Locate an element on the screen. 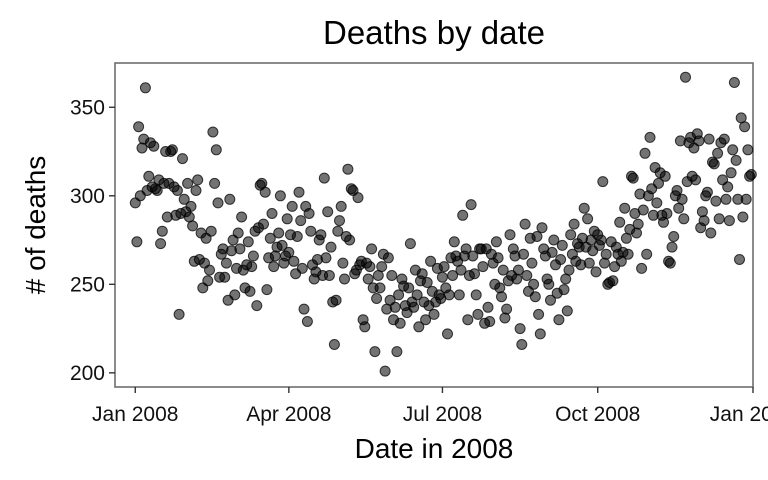 The image size is (768, 480). y-tick-label: 200 is located at coordinates (87, 373).